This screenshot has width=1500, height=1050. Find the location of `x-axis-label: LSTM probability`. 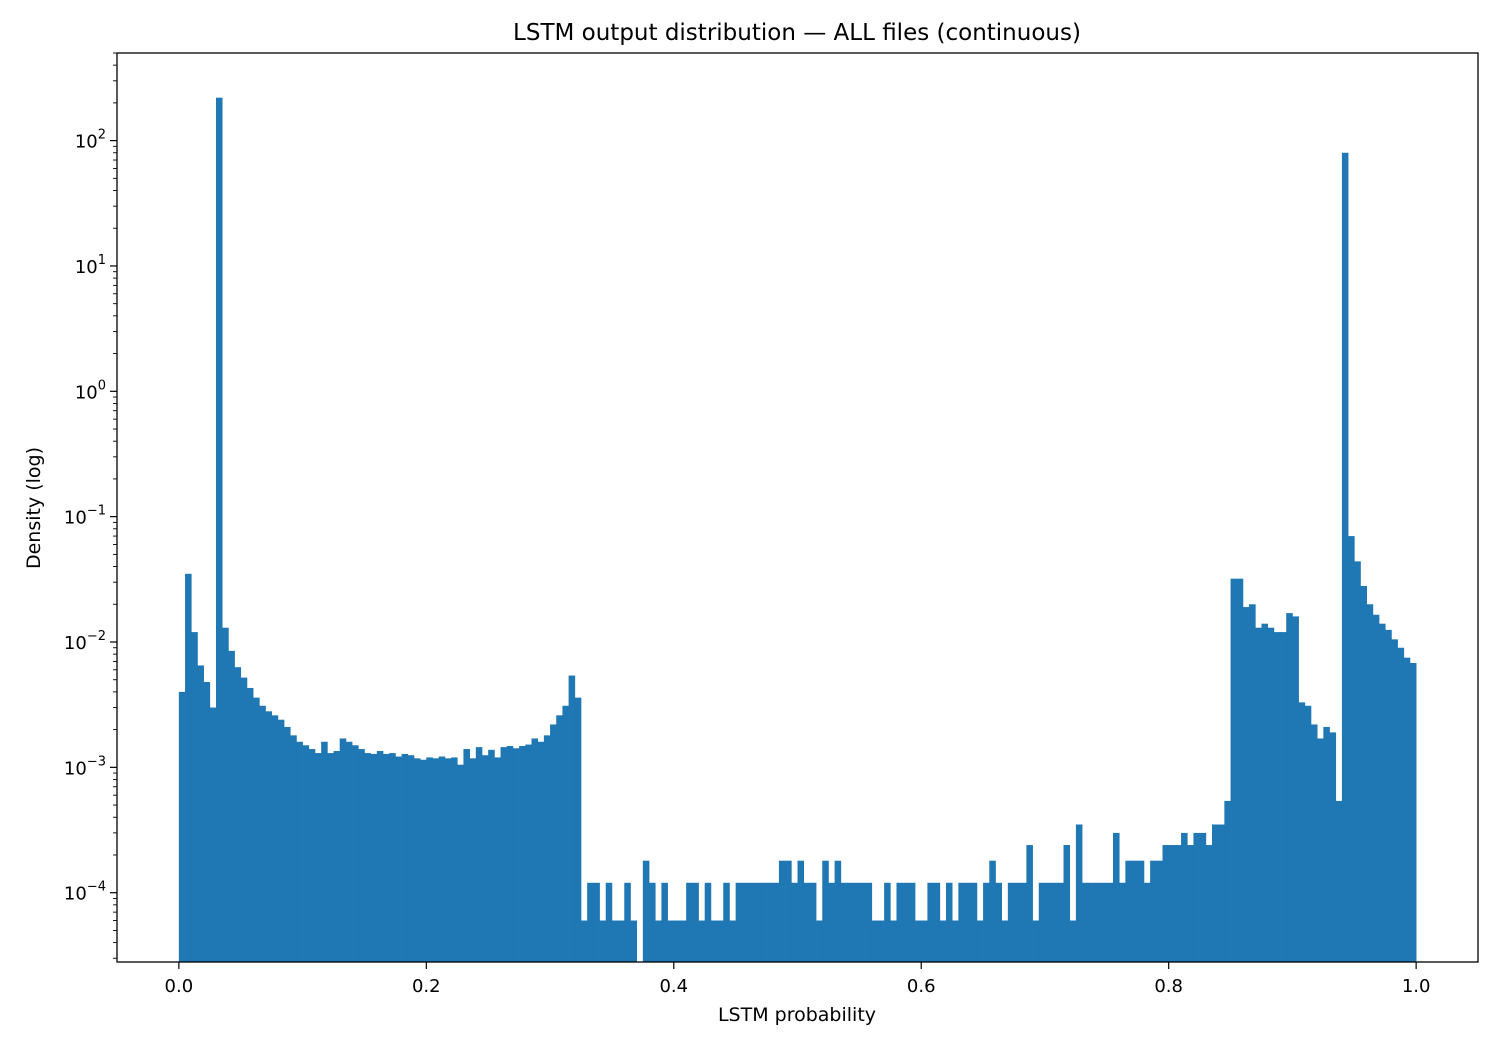

x-axis-label: LSTM probability is located at coordinates (797, 1015).